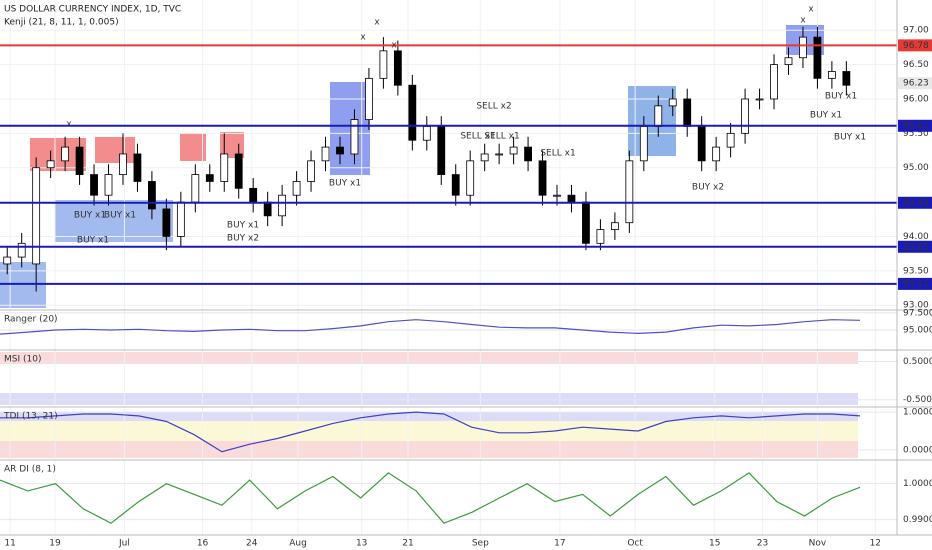 The width and height of the screenshot is (932, 550). Describe the element at coordinates (917, 331) in the screenshot. I see `y-tick-label: 95.0000` at that location.